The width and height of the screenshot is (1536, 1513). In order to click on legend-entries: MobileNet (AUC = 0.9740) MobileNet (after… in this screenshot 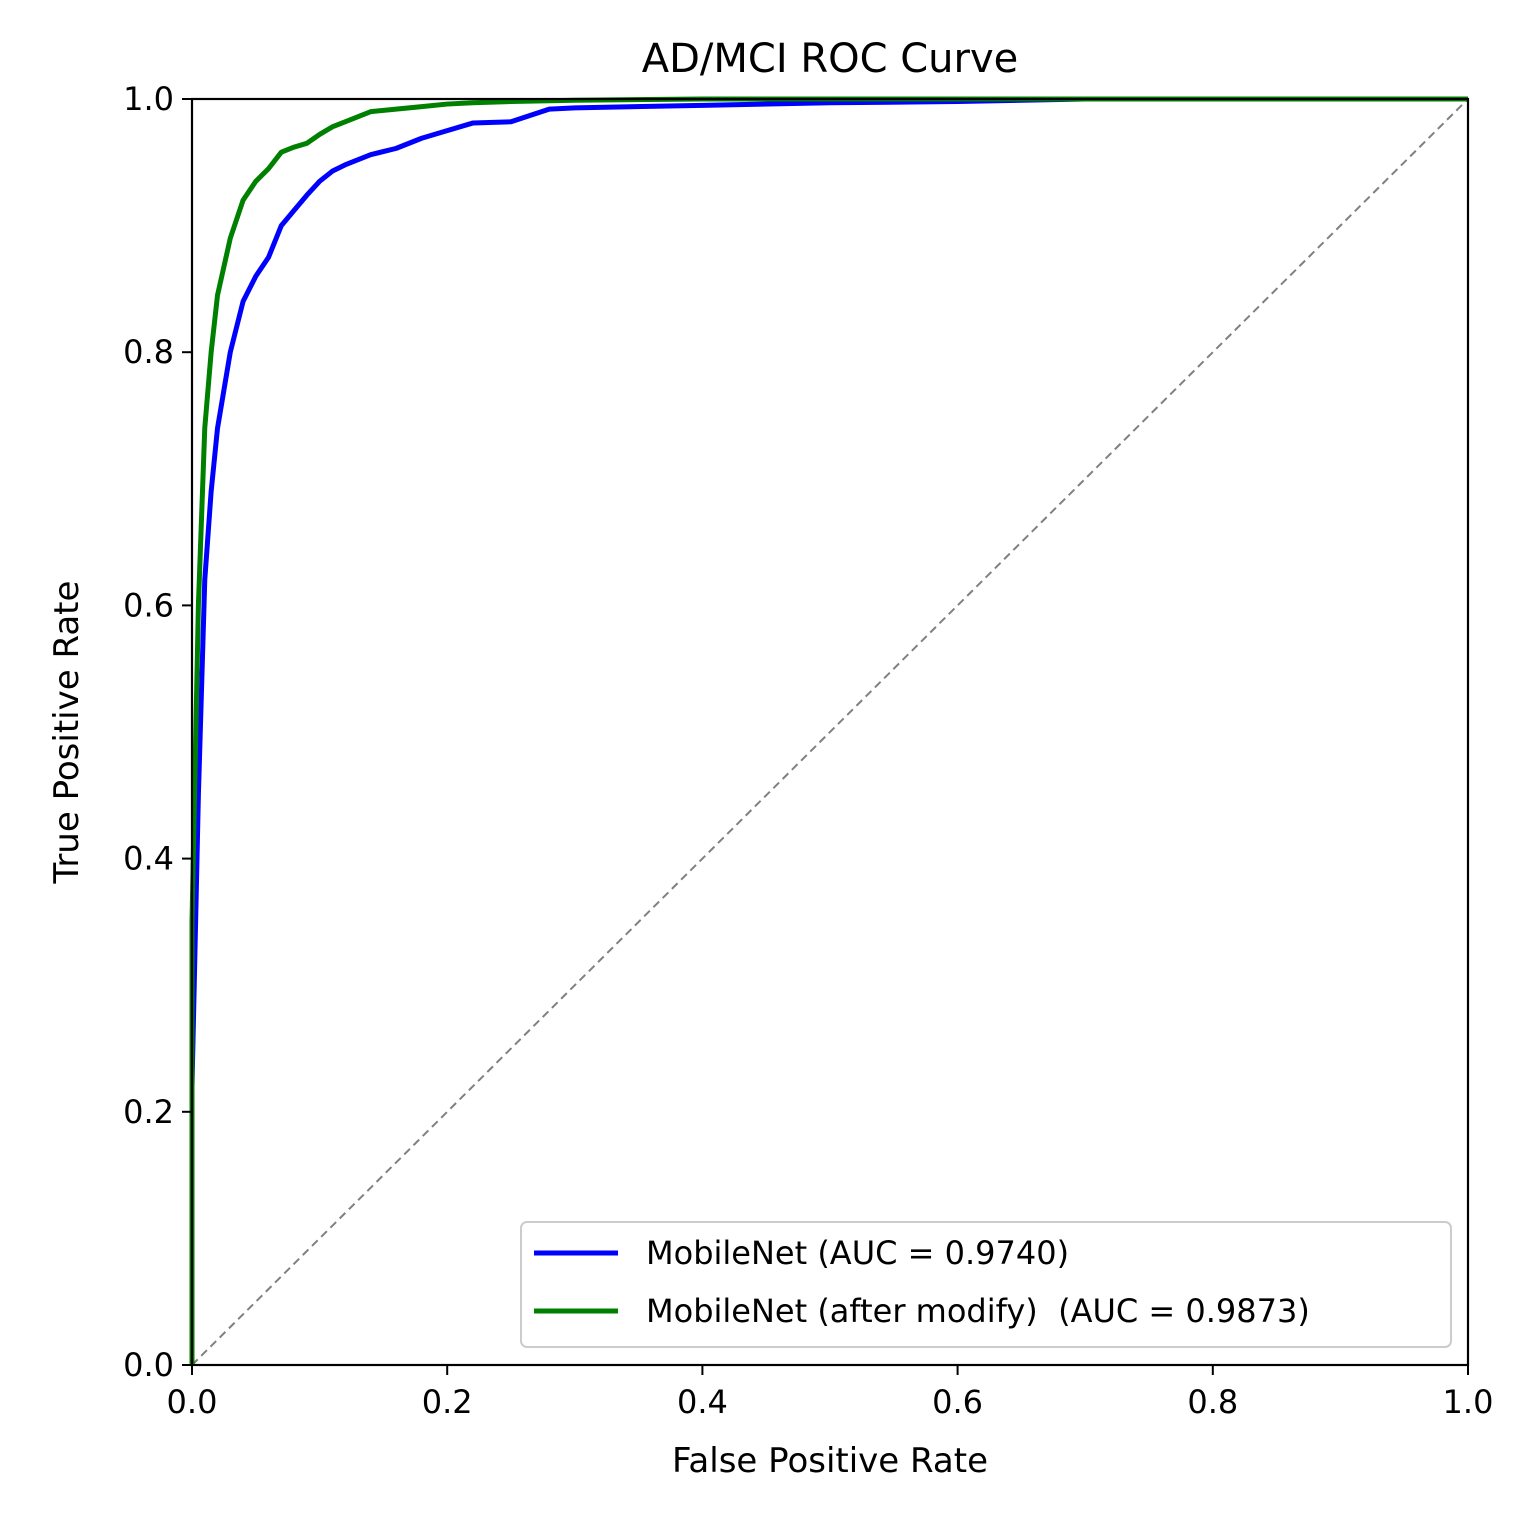, I will do `click(922, 1282)`.